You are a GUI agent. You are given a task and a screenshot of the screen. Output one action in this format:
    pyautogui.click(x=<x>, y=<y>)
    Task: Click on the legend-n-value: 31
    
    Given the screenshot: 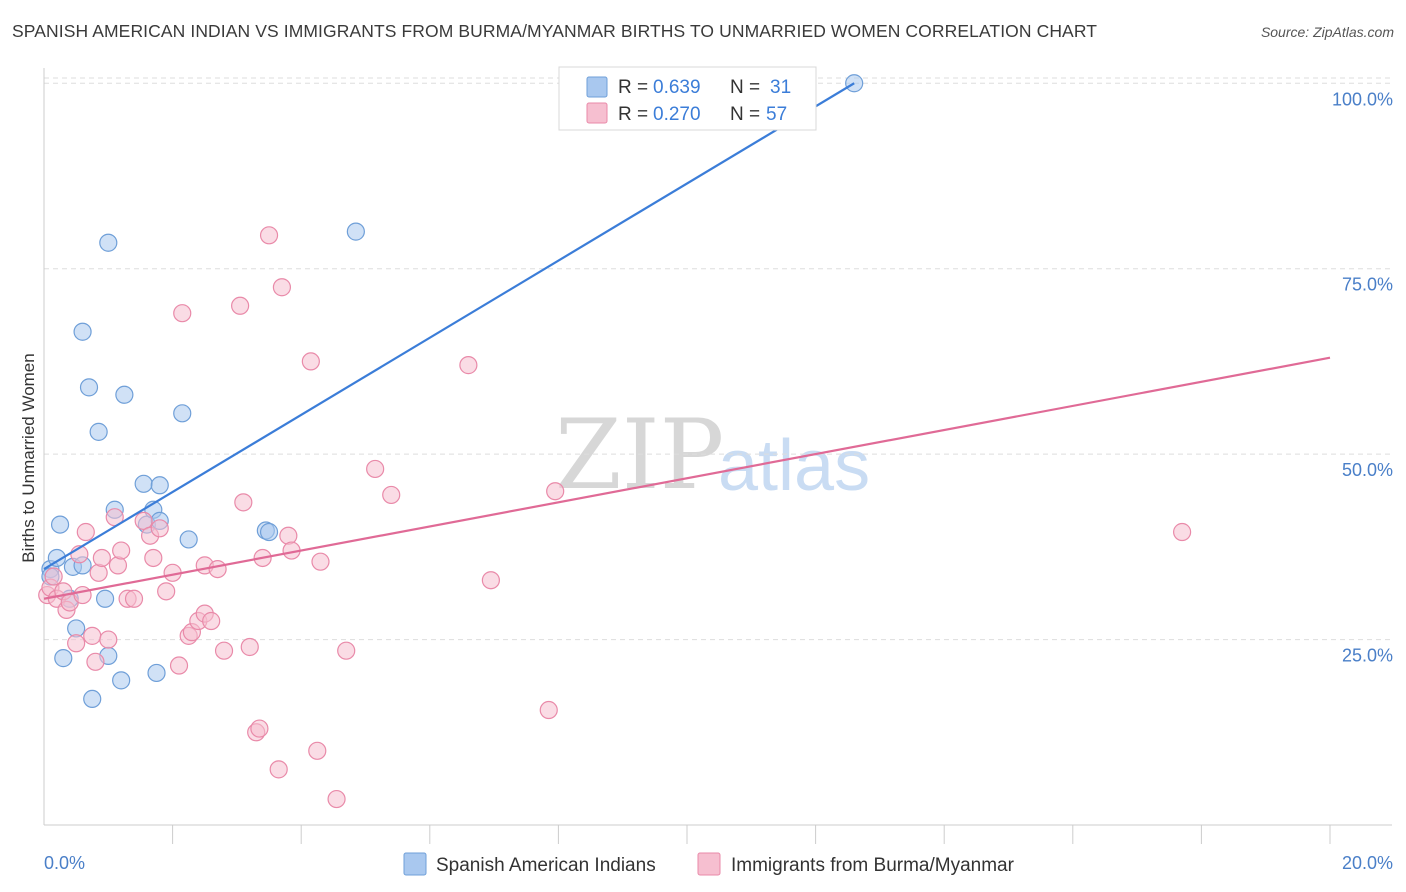 What is the action you would take?
    pyautogui.click(x=780, y=87)
    